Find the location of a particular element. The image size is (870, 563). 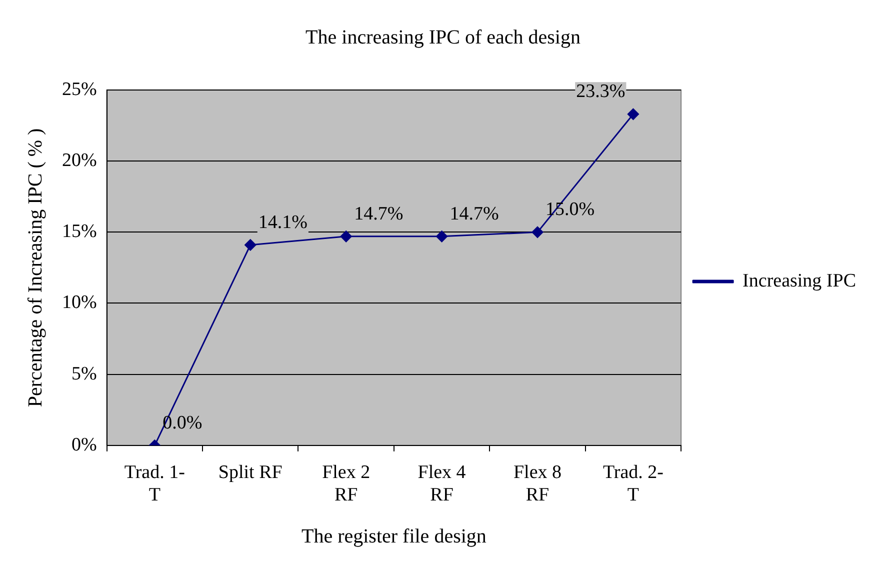

data-label: 23.3% is located at coordinates (601, 91).